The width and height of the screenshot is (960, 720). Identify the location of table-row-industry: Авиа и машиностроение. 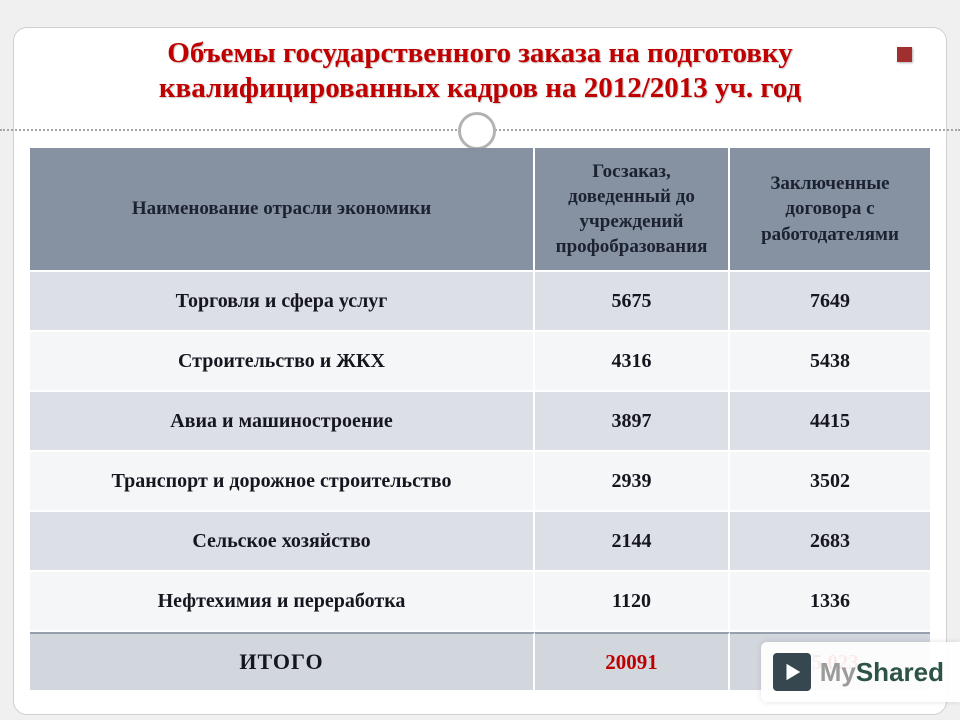
(282, 422).